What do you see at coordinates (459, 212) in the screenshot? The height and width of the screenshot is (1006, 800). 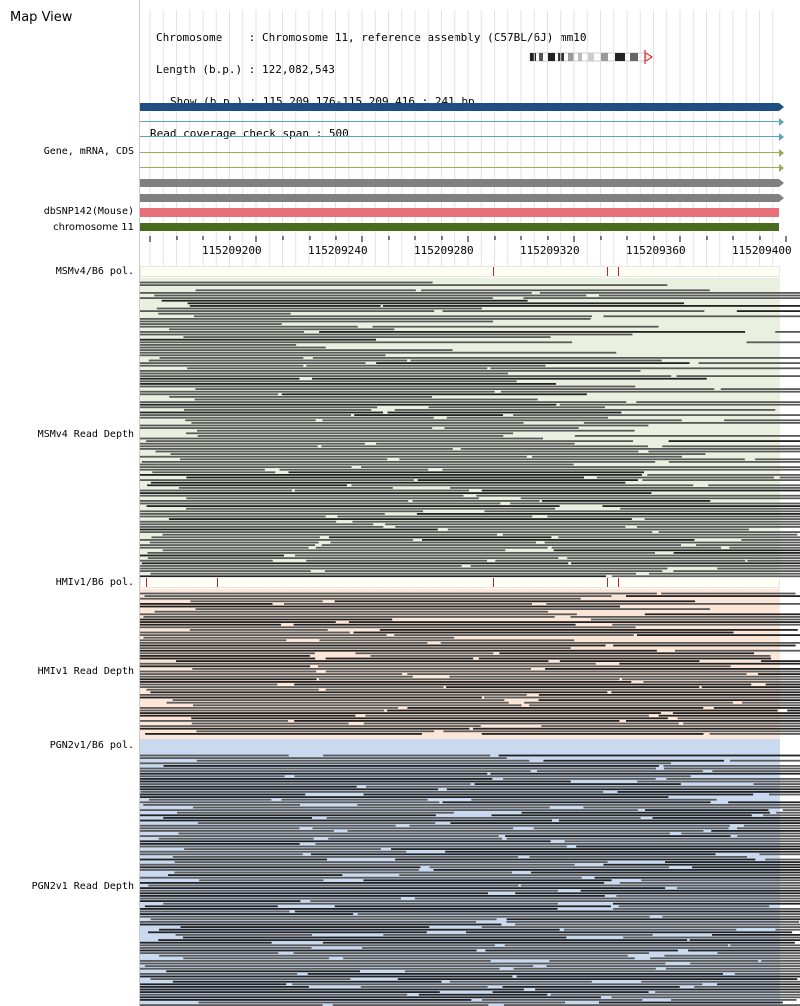 I see `dbsnp-bar` at bounding box center [459, 212].